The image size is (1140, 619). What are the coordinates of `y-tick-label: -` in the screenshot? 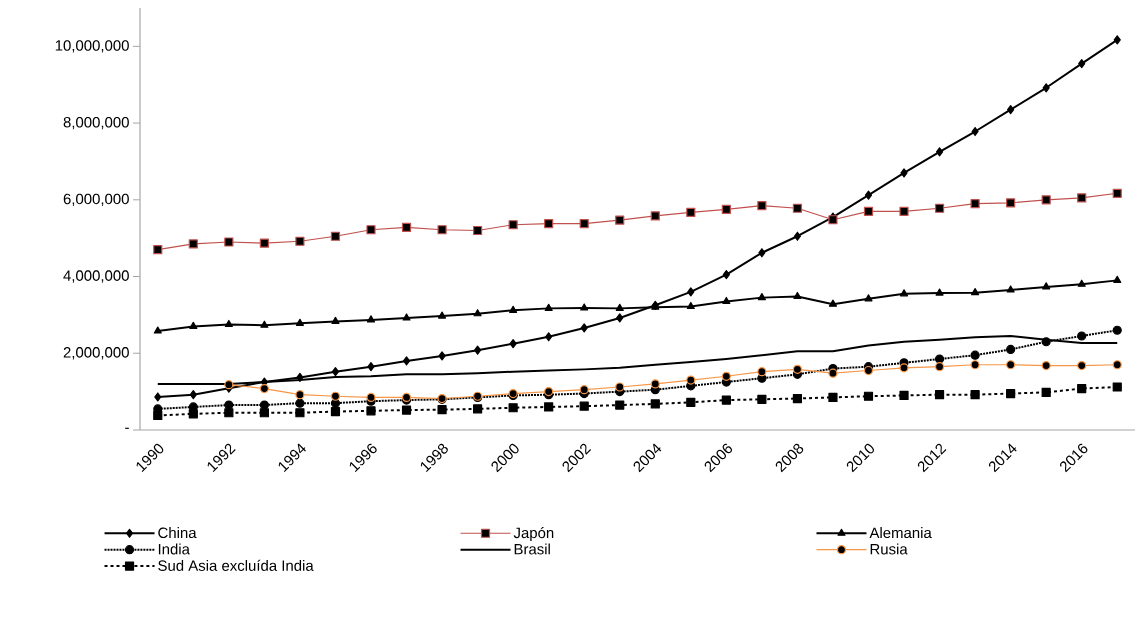 It's located at (127, 428).